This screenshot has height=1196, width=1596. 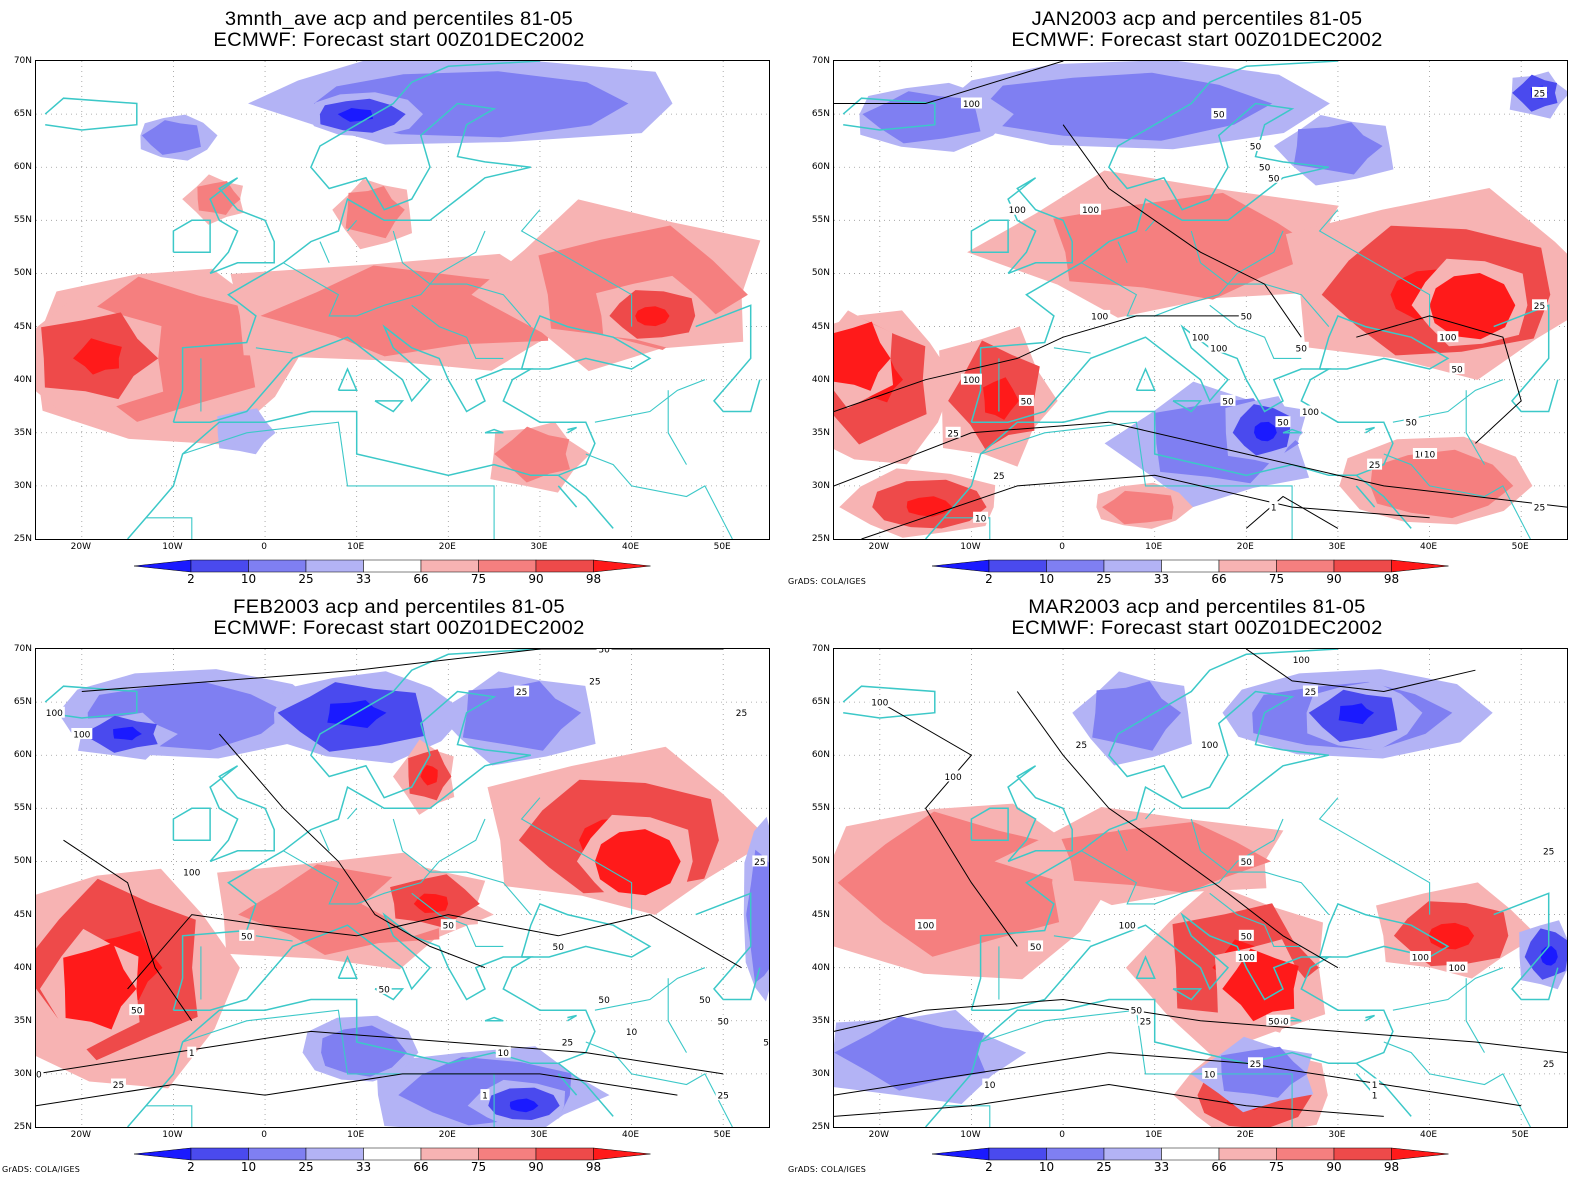 I want to click on lat-tick-label: 60N, so click(x=820, y=167).